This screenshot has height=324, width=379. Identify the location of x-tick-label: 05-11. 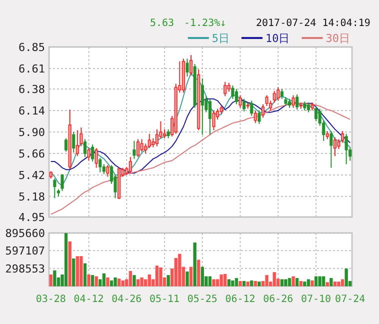
(164, 299).